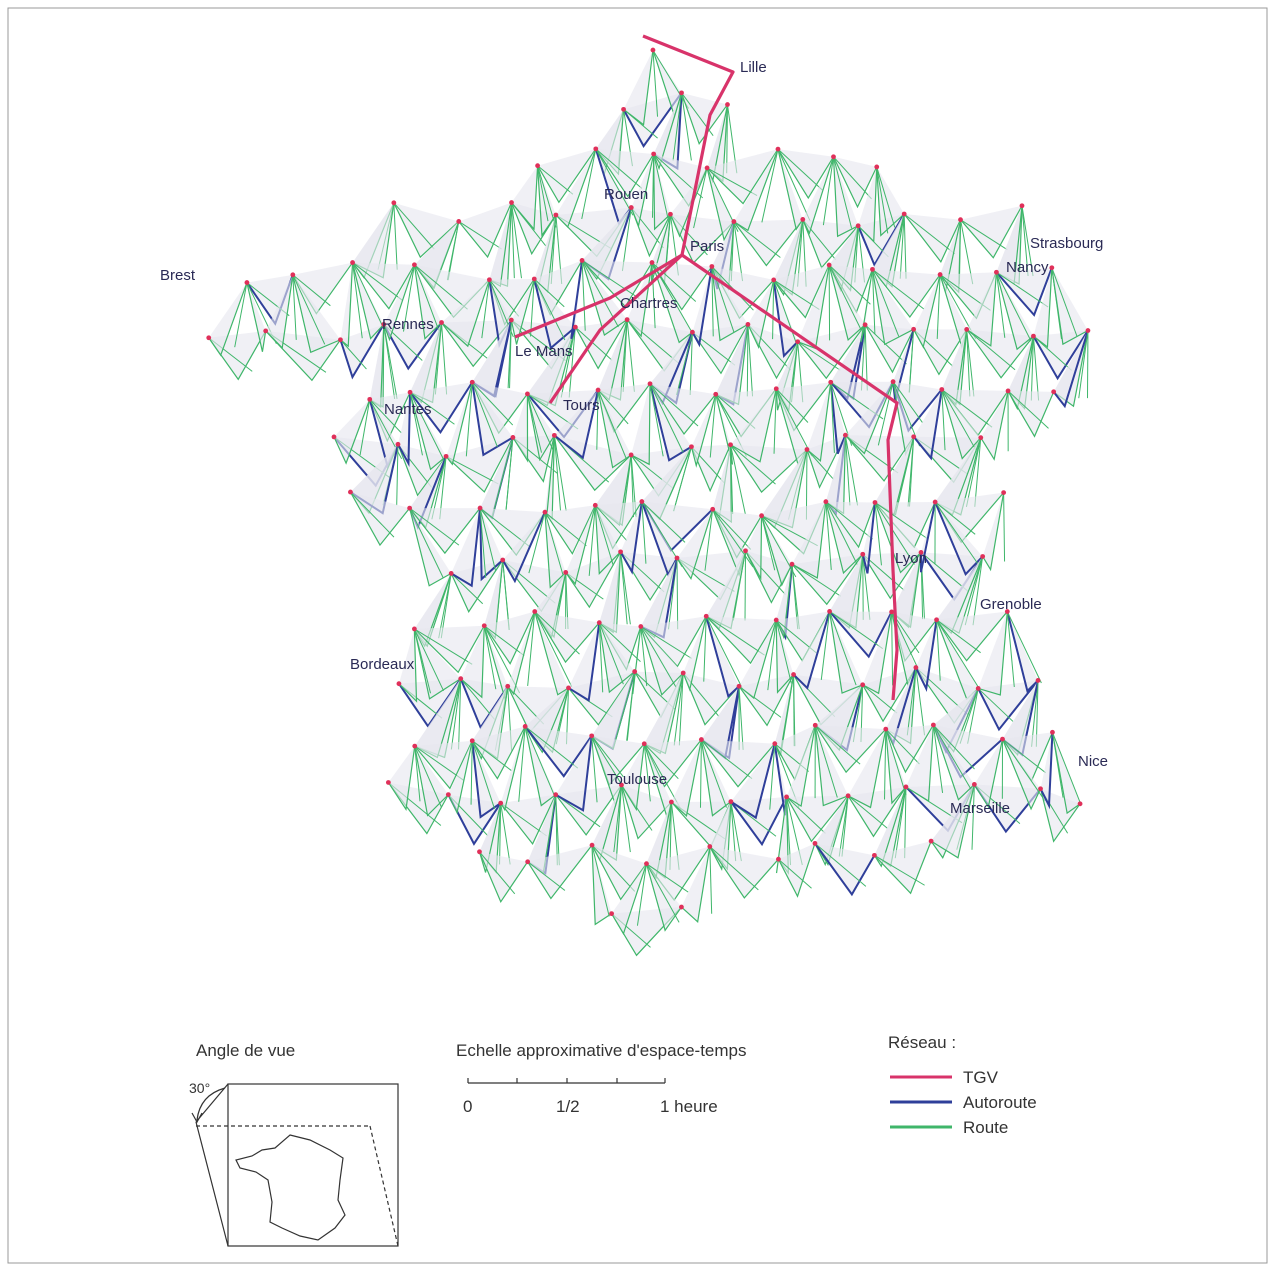 This screenshot has height=1276, width=1275. Describe the element at coordinates (178, 275) in the screenshot. I see `city-label: Brest` at that location.